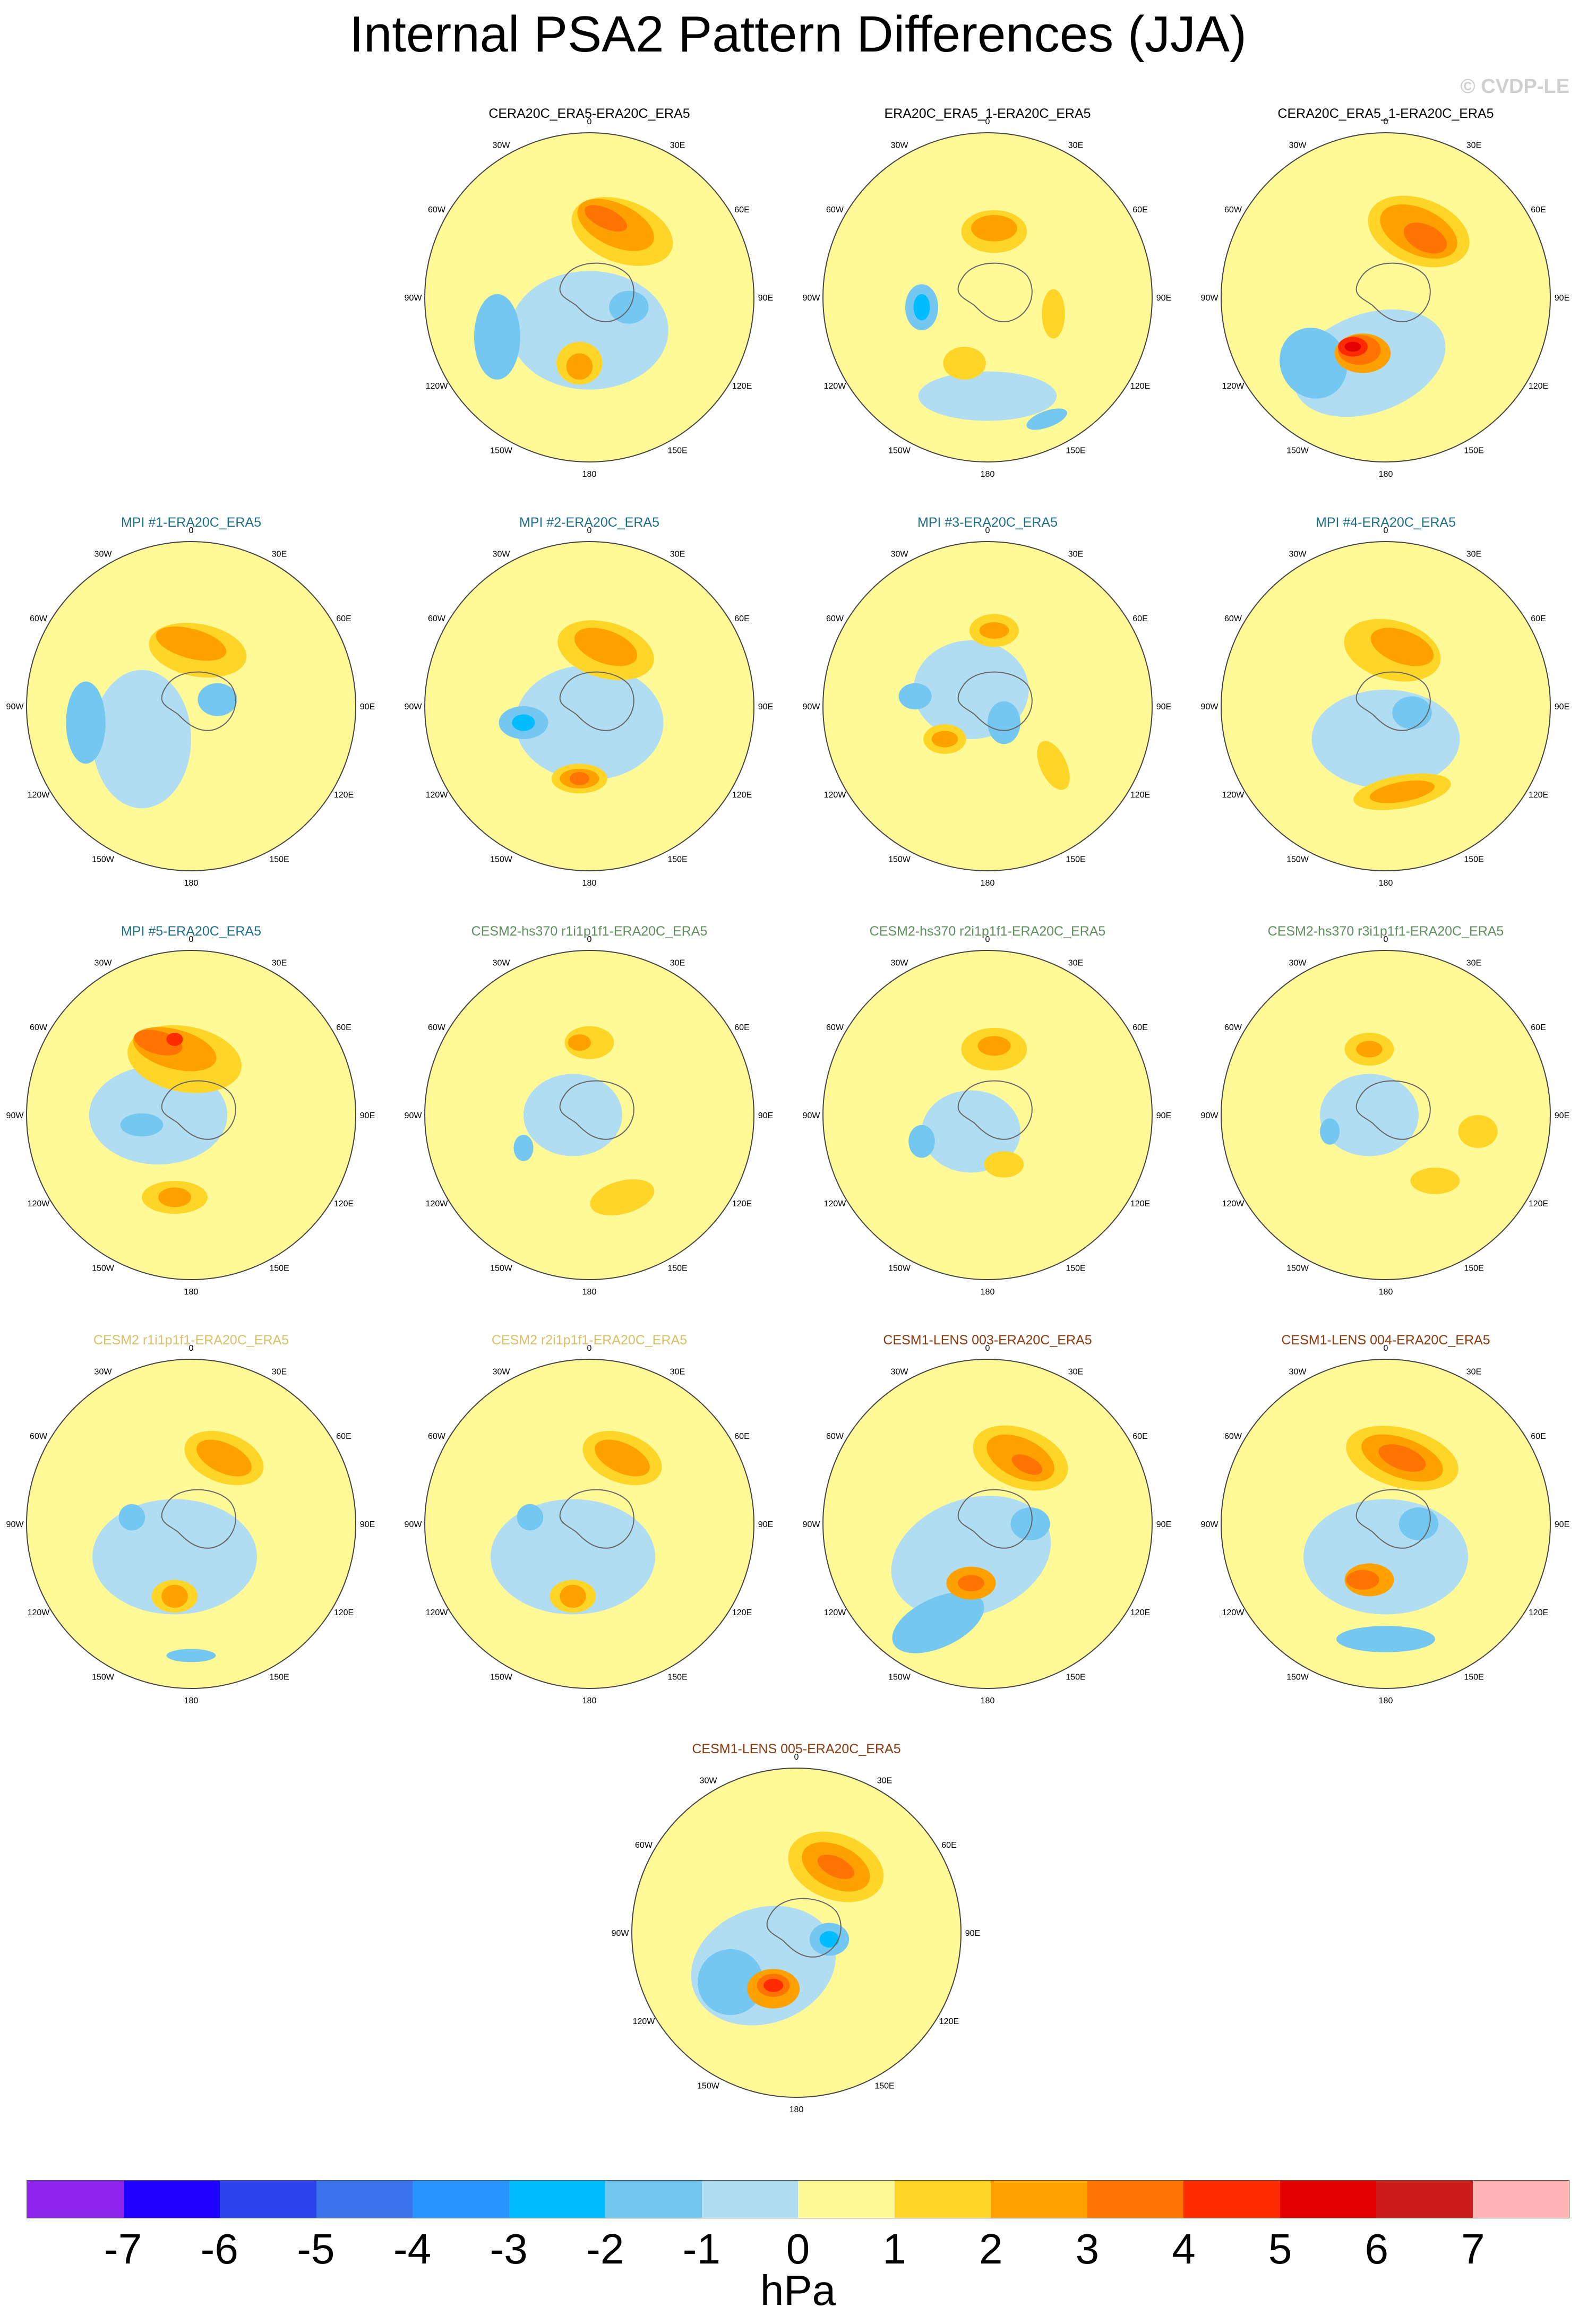  What do you see at coordinates (219, 2249) in the screenshot?
I see `colorbar-tick-label: -6` at bounding box center [219, 2249].